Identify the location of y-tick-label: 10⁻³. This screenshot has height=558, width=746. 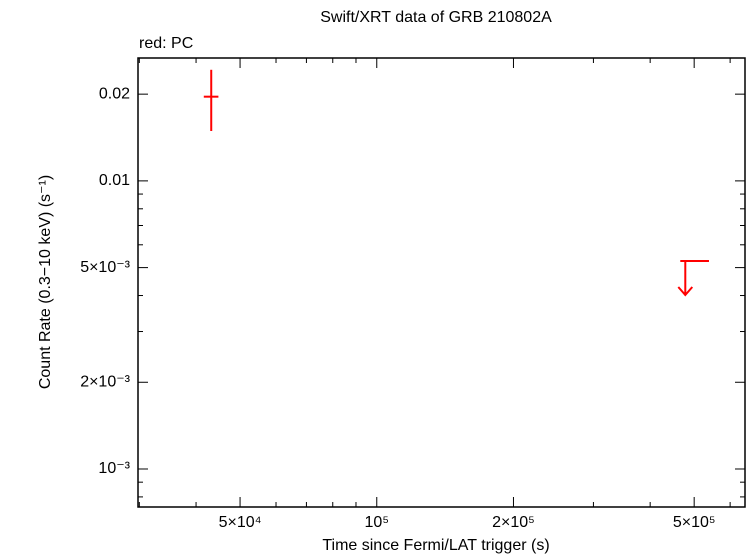
(114, 468).